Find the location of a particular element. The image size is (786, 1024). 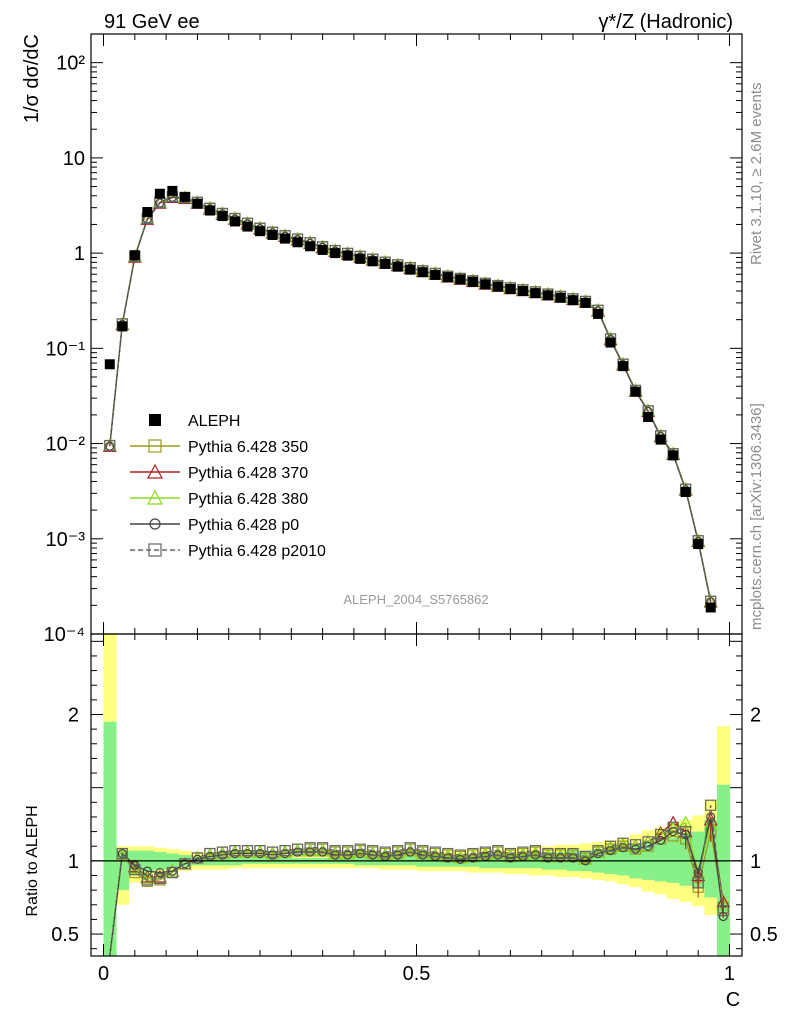

legend-label: Pythia 6.428 p2010 is located at coordinates (257, 551).